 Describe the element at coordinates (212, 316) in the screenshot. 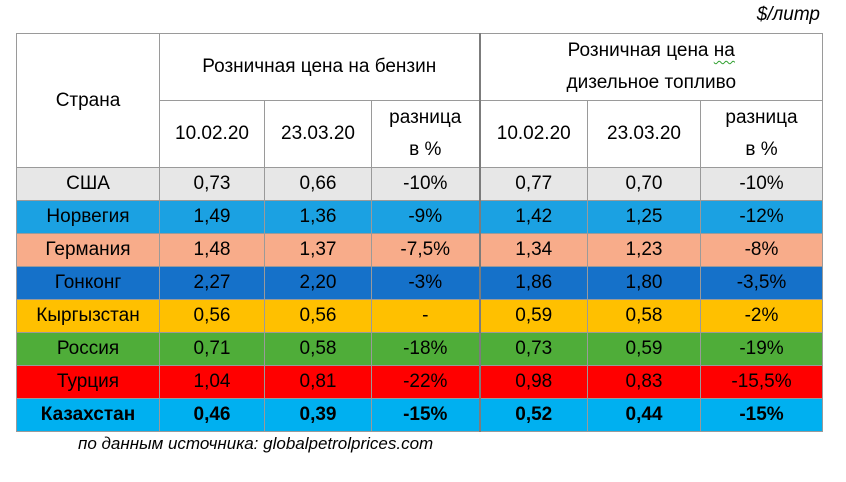

I see `gas-price-d1: 0,56` at that location.